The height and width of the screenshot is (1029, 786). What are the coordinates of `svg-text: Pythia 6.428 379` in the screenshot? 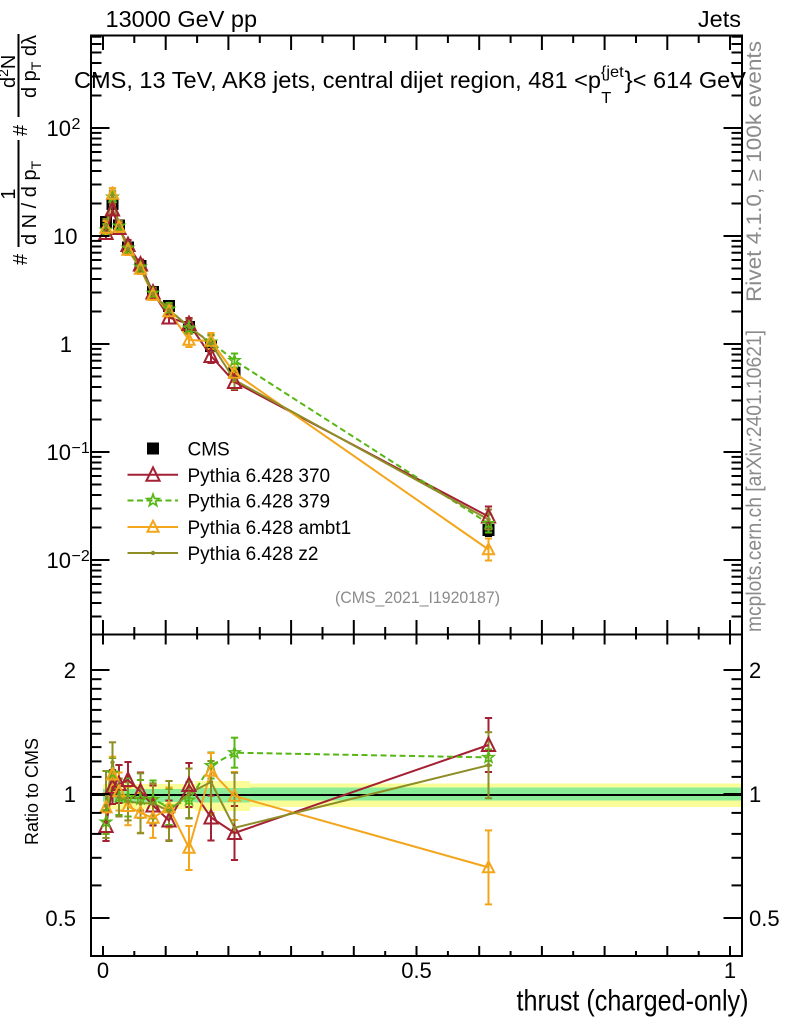 It's located at (259, 502).